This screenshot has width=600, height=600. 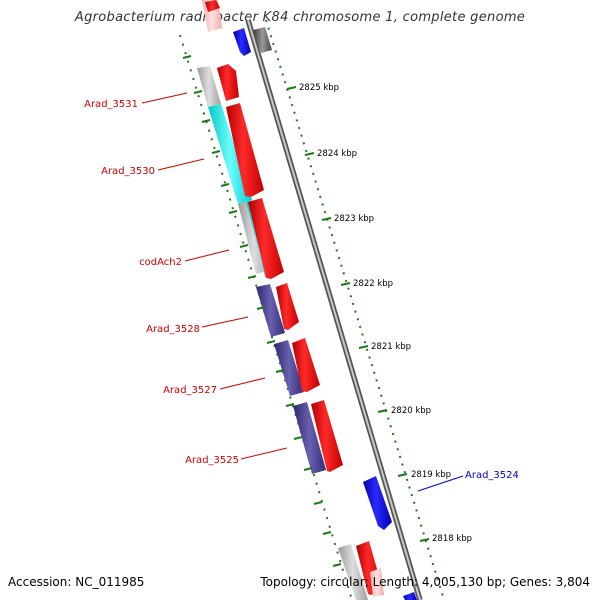 I want to click on gene-arrow-forward-pink, so click(x=377, y=582).